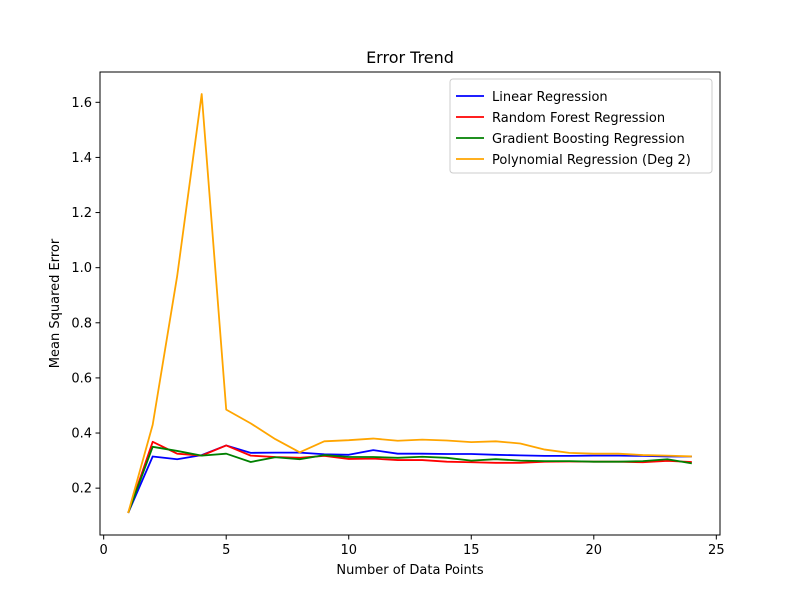 Image resolution: width=800 pixels, height=600 pixels. I want to click on y-tick-label: 0.6, so click(81, 378).